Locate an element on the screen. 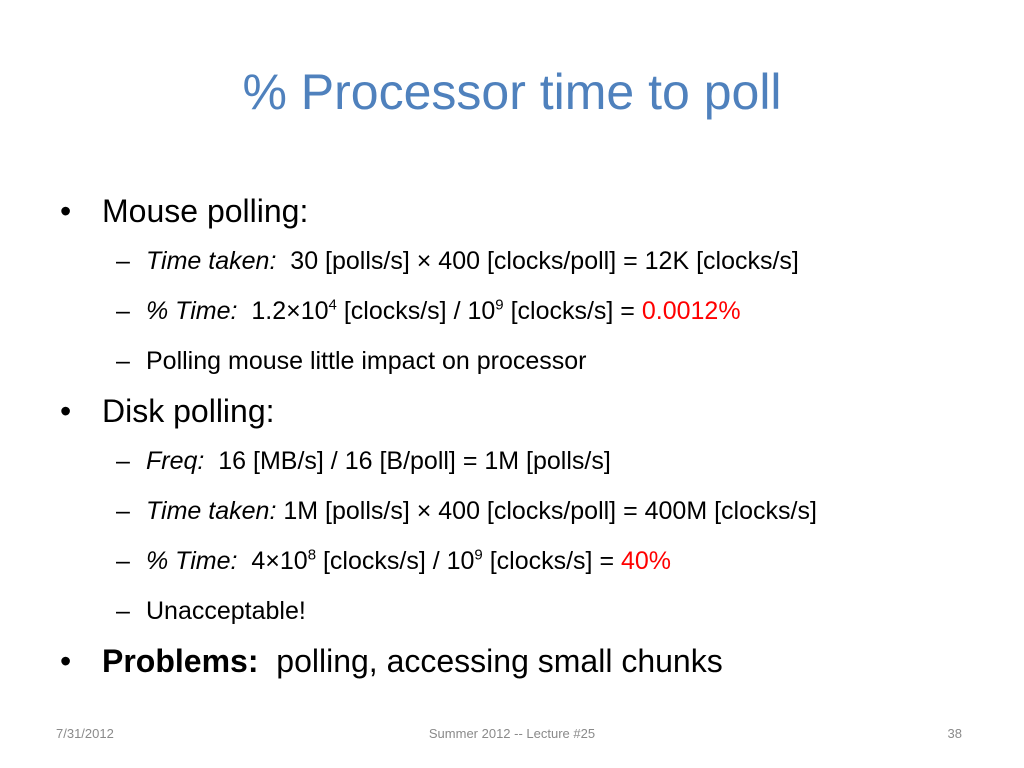  footer-date: 7/31/2012 is located at coordinates (85, 733).